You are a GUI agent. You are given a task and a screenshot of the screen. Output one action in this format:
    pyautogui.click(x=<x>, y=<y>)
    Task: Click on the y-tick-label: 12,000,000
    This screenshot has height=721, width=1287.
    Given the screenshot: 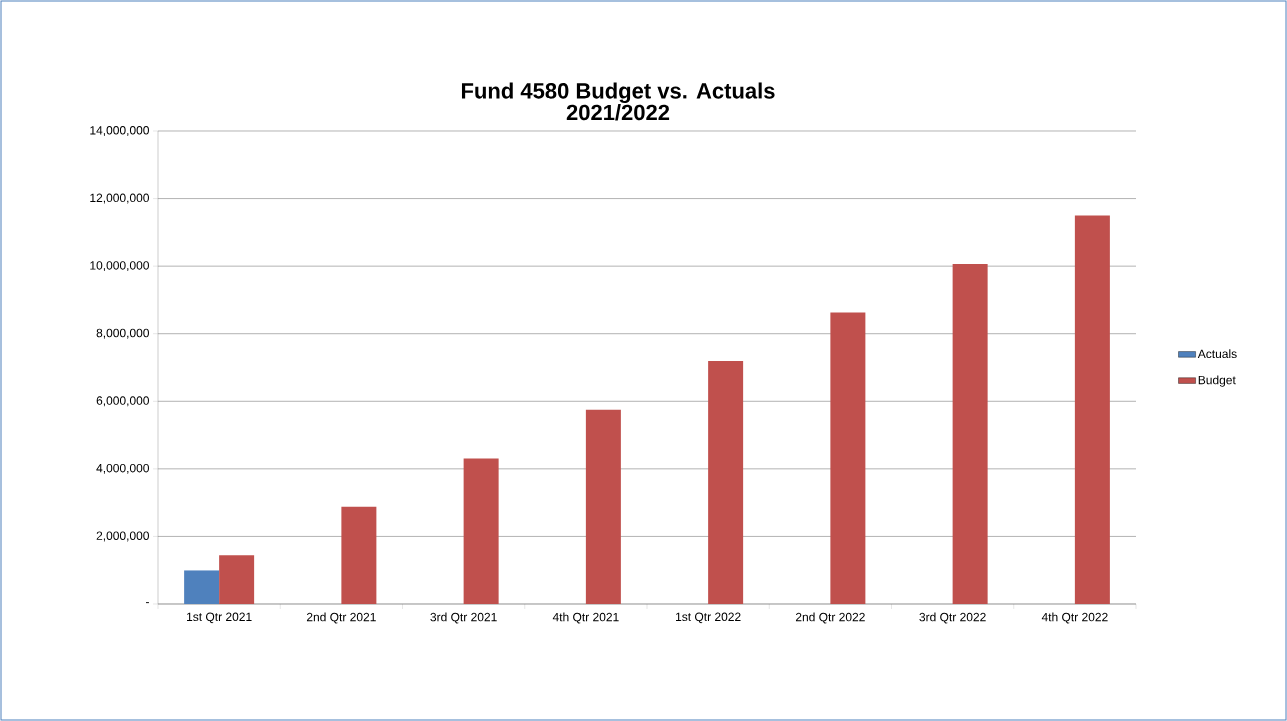 What is the action you would take?
    pyautogui.click(x=119, y=198)
    